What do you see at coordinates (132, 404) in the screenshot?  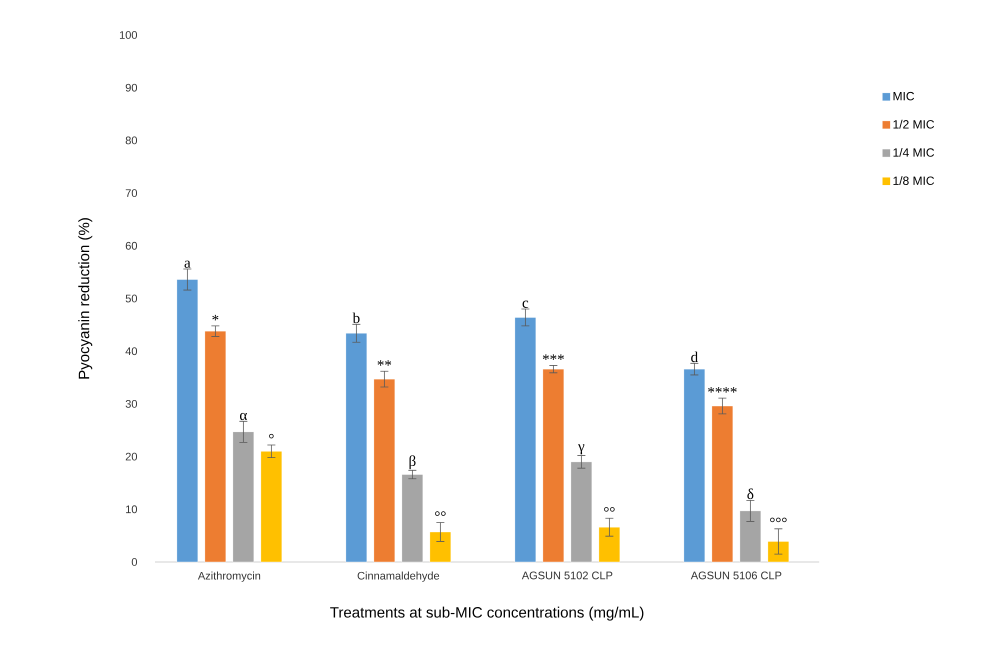 I see `y-tick-label: 30` at bounding box center [132, 404].